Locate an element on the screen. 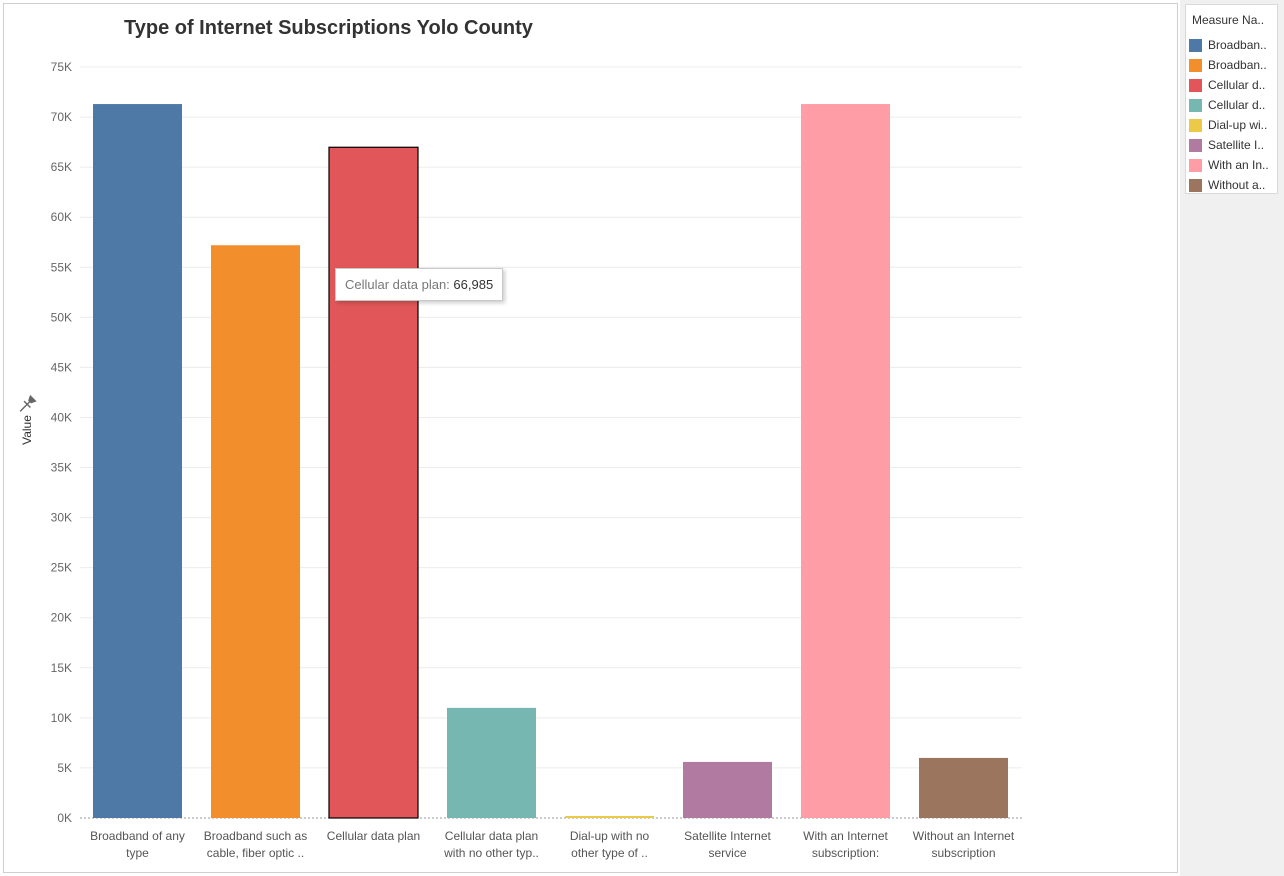  legend-item: Dial-up wi.. is located at coordinates (1232, 125).